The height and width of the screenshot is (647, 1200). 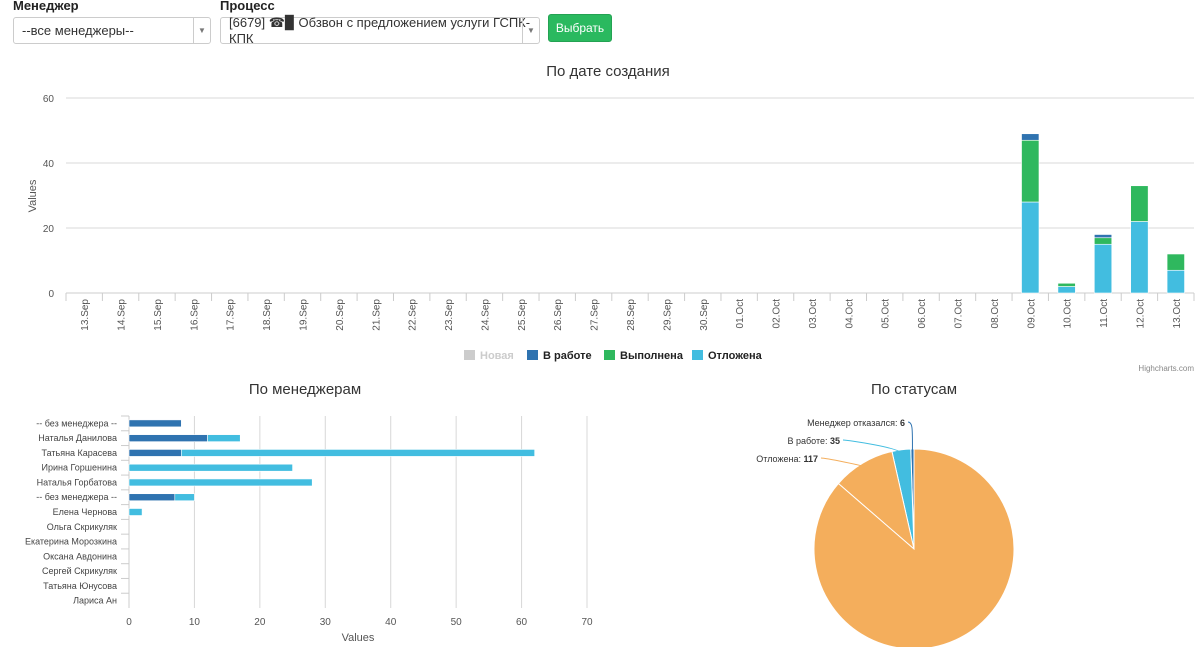 What do you see at coordinates (1031, 314) in the screenshot?
I see `x-tick-label: 09.Oct` at bounding box center [1031, 314].